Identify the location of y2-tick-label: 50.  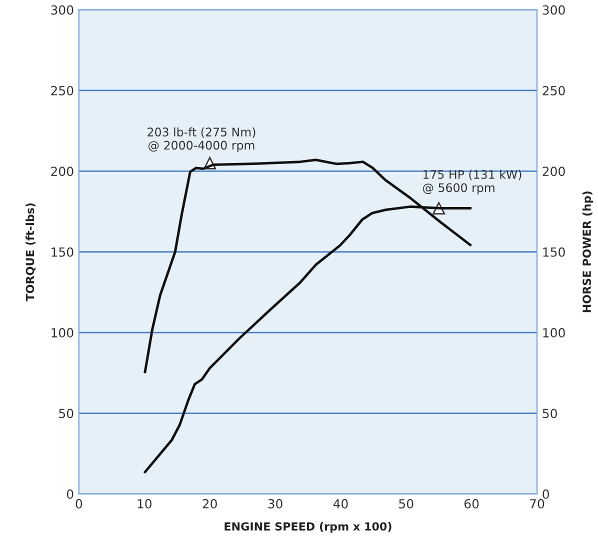
(549, 413).